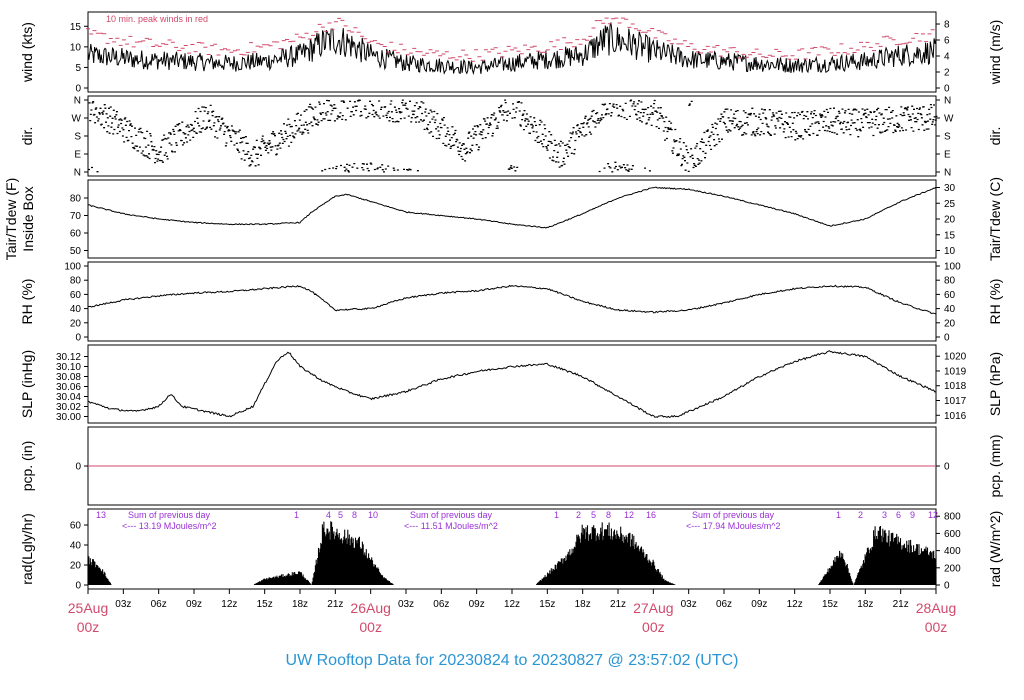 The width and height of the screenshot is (1024, 700). I want to click on ytick-label-right-wind: 0, so click(947, 89).